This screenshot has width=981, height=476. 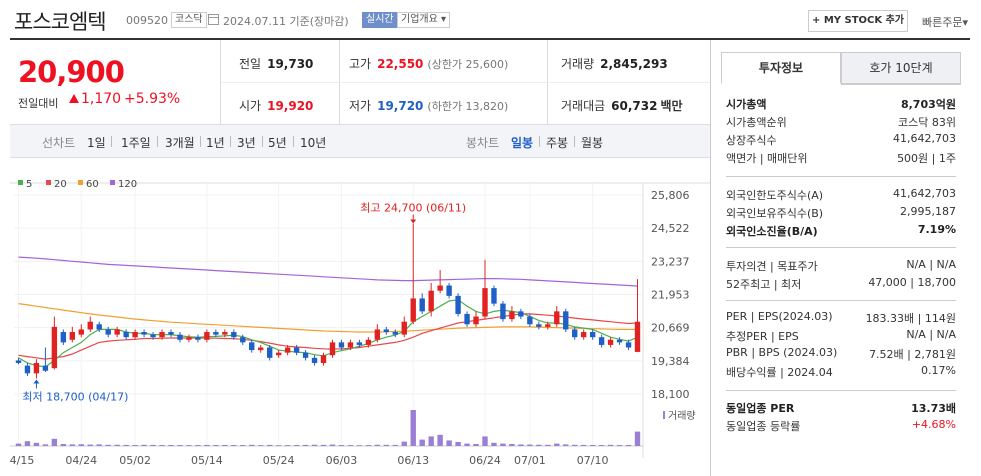 I want to click on add-mystock-button: + MY STOCK 추가, so click(x=858, y=21).